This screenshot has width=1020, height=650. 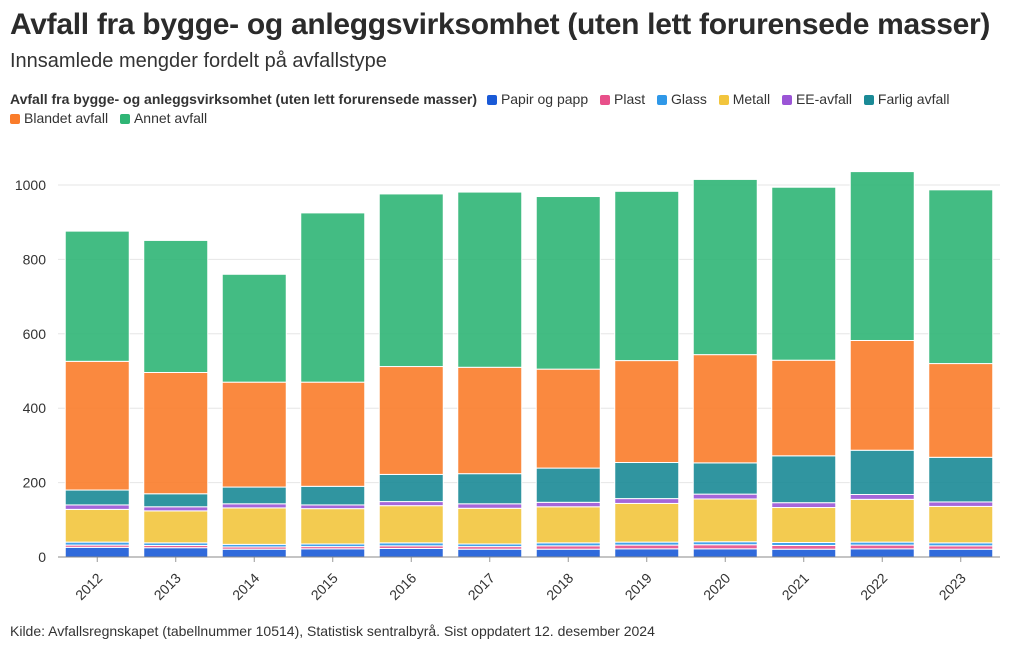 What do you see at coordinates (245, 586) in the screenshot?
I see `x-tick-label: 2014` at bounding box center [245, 586].